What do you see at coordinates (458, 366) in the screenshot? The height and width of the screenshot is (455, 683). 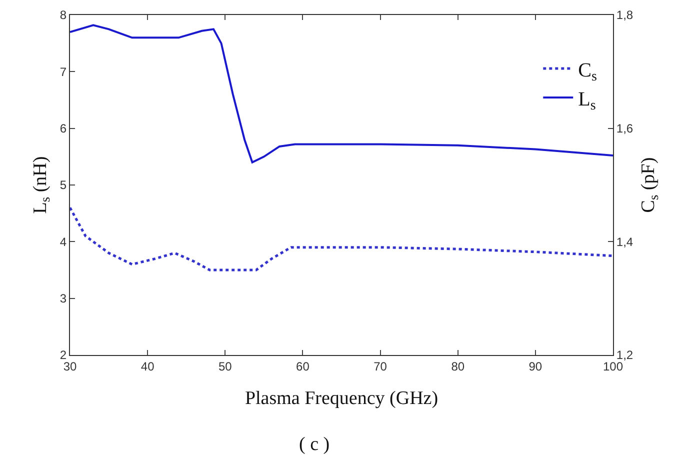 I see `x-tick-label: 80` at bounding box center [458, 366].